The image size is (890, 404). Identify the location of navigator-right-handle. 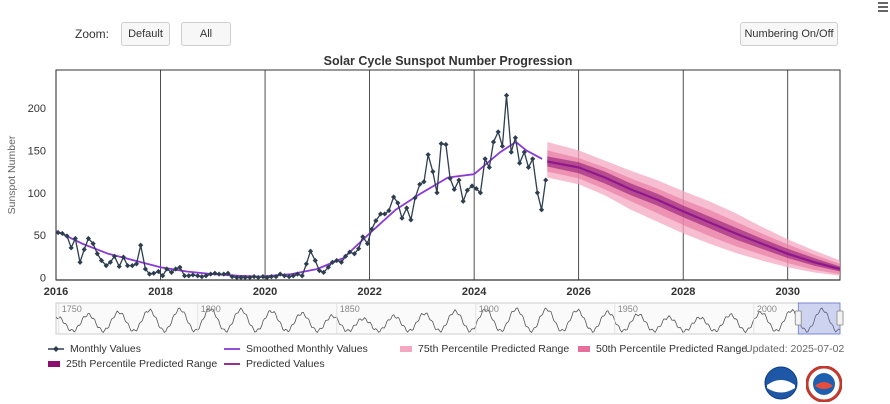
(840, 318).